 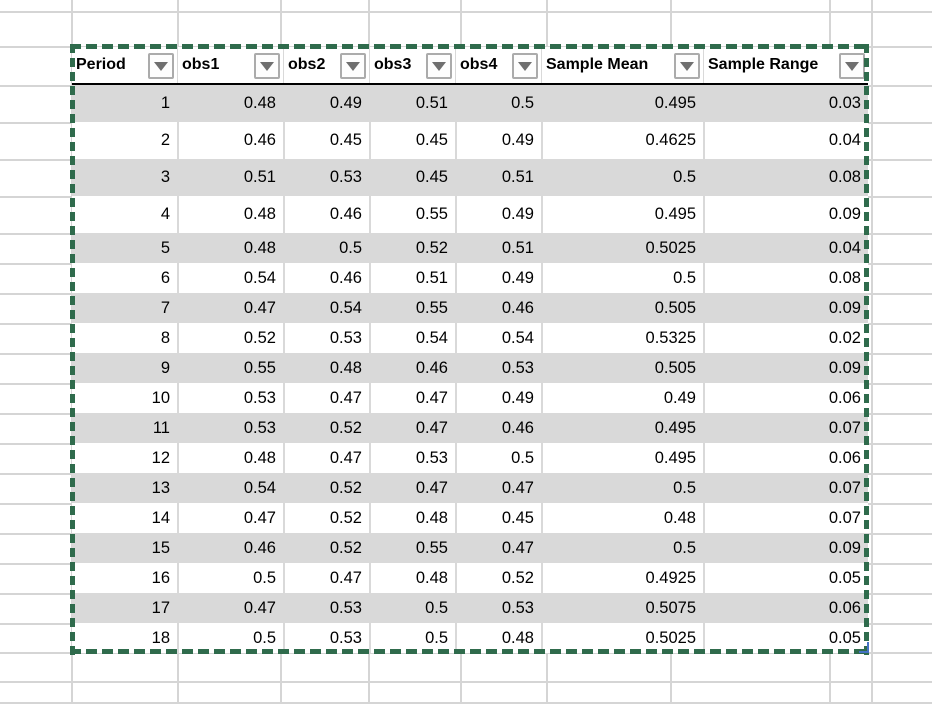 I want to click on cell-obs3: 0.45, so click(x=431, y=177).